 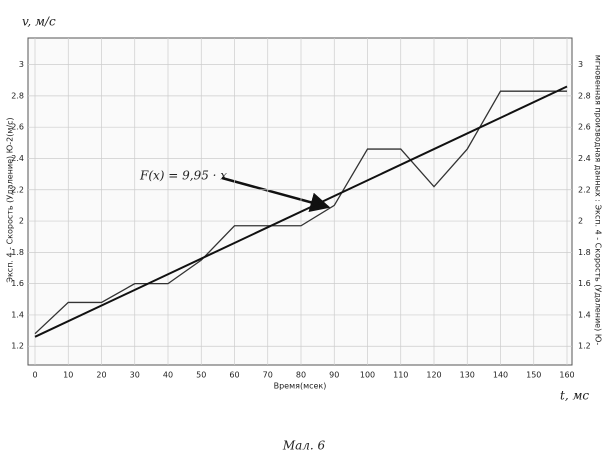 What do you see at coordinates (201, 375) in the screenshot?
I see `x-tick-label: 50` at bounding box center [201, 375].